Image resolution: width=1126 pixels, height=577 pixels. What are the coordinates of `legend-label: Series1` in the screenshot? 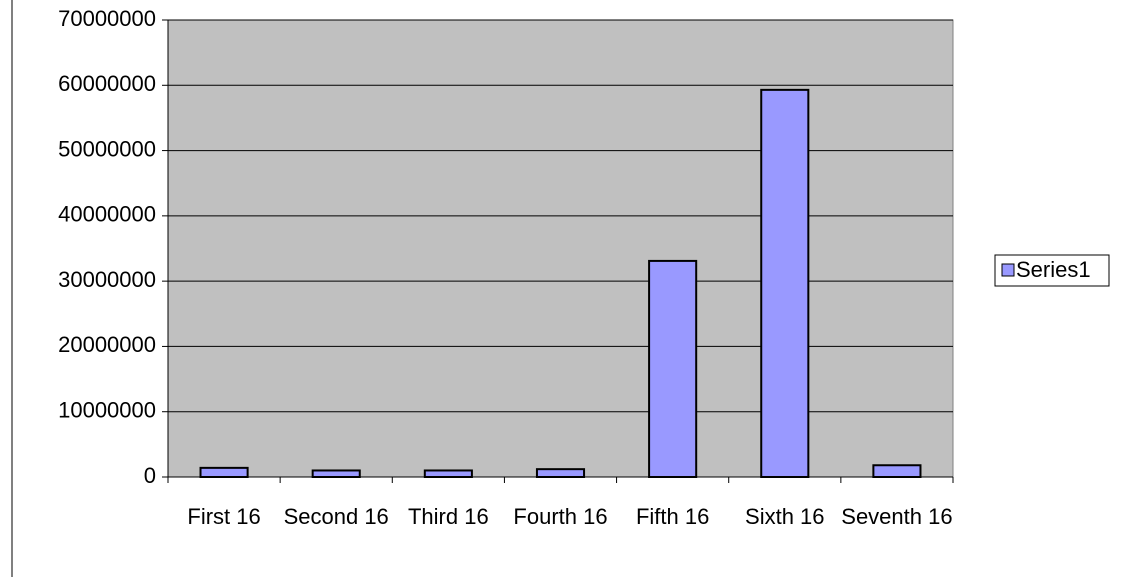 It's located at (1053, 269).